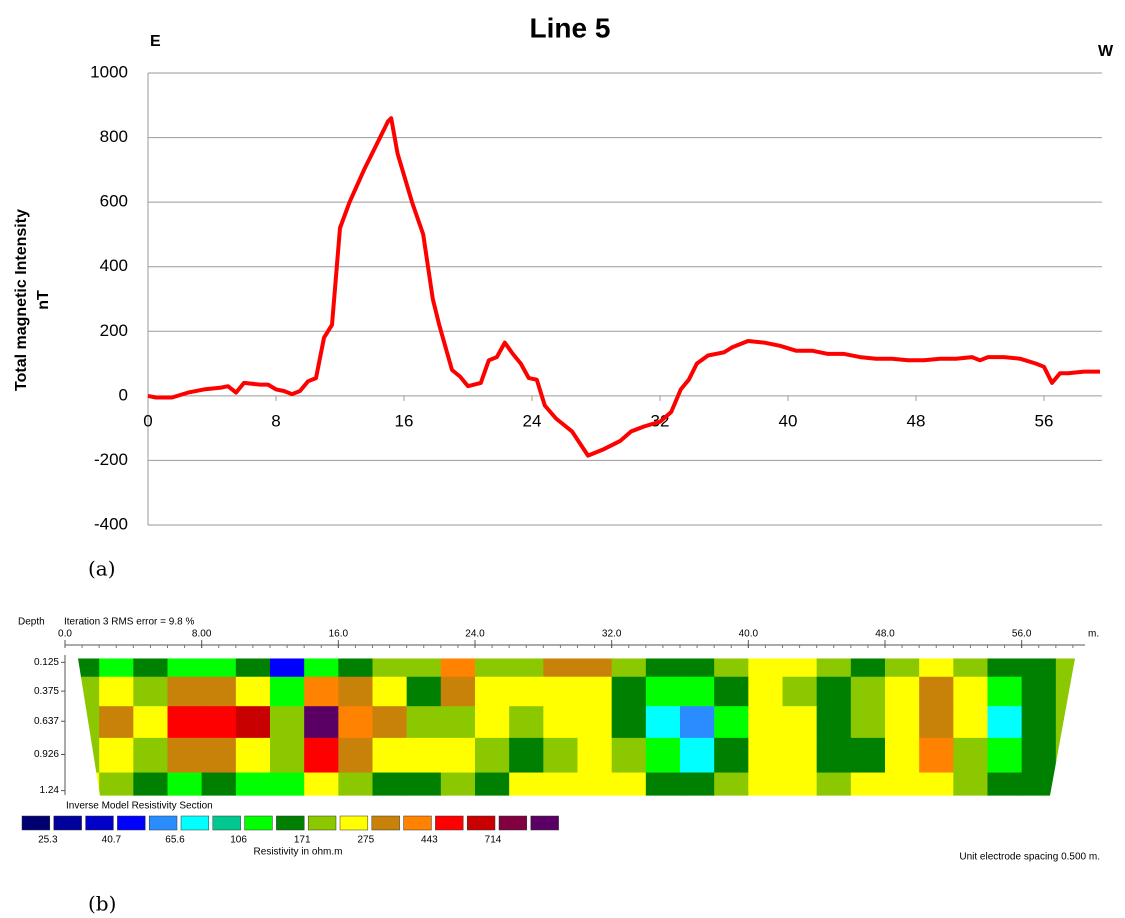 Image resolution: width=1125 pixels, height=918 pixels. I want to click on annotation: E, so click(155, 41).